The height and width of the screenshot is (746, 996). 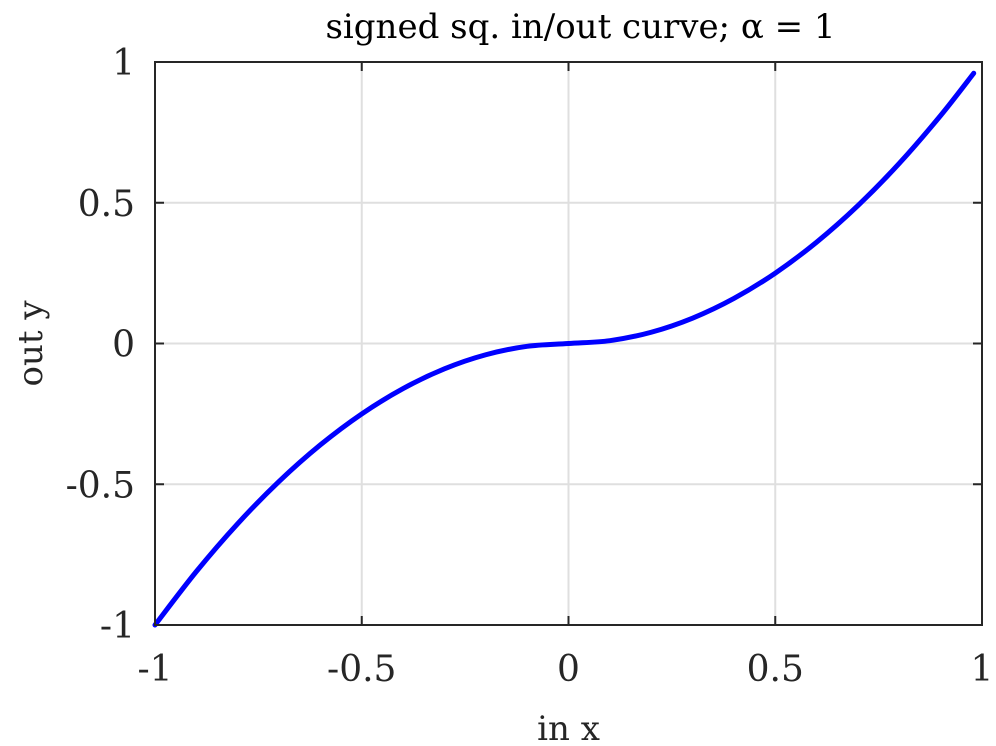 I want to click on x-axis-label: in x, so click(x=568, y=727).